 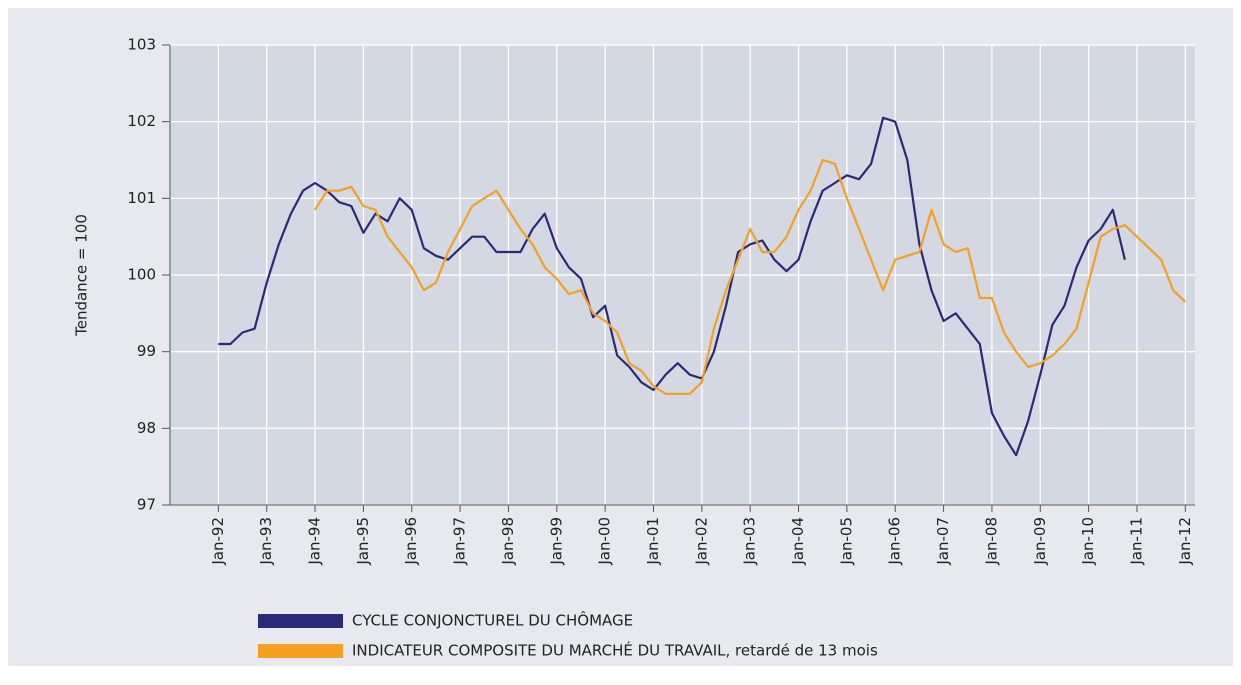 I want to click on x-tick-label: Jan-94, so click(x=315, y=541).